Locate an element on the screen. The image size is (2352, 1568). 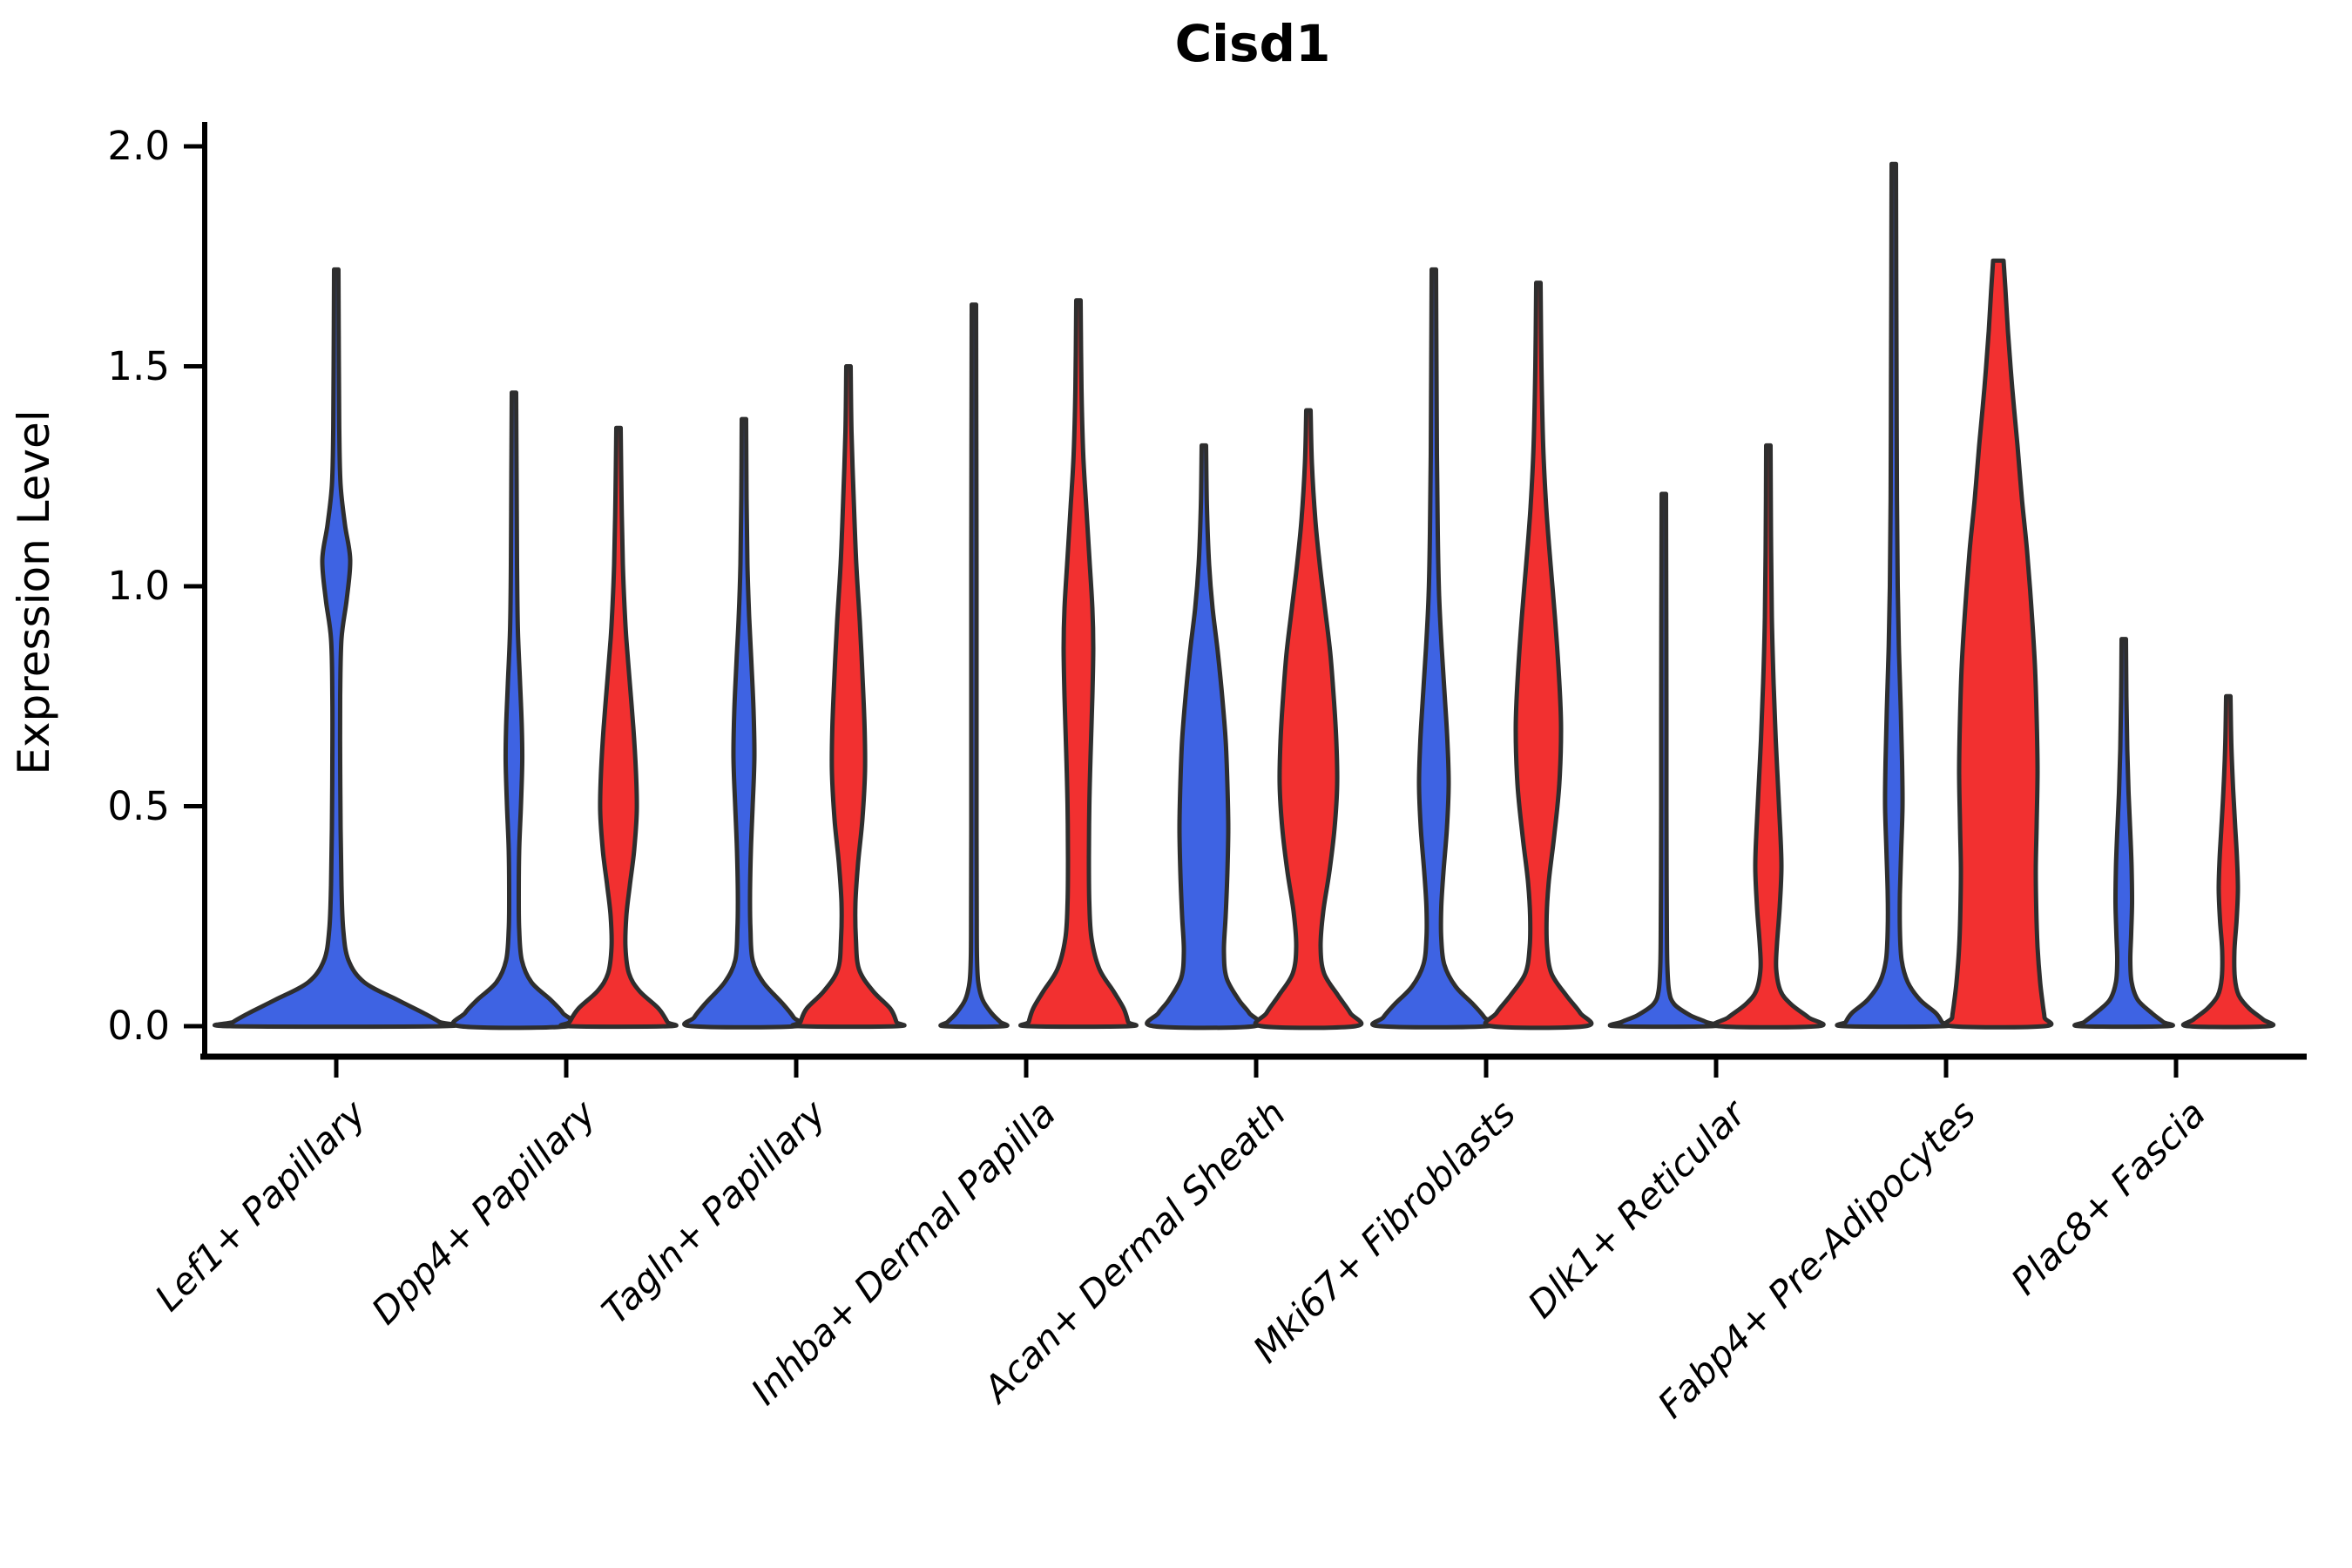
violin-plac8-fascia-red is located at coordinates (2228, 861).